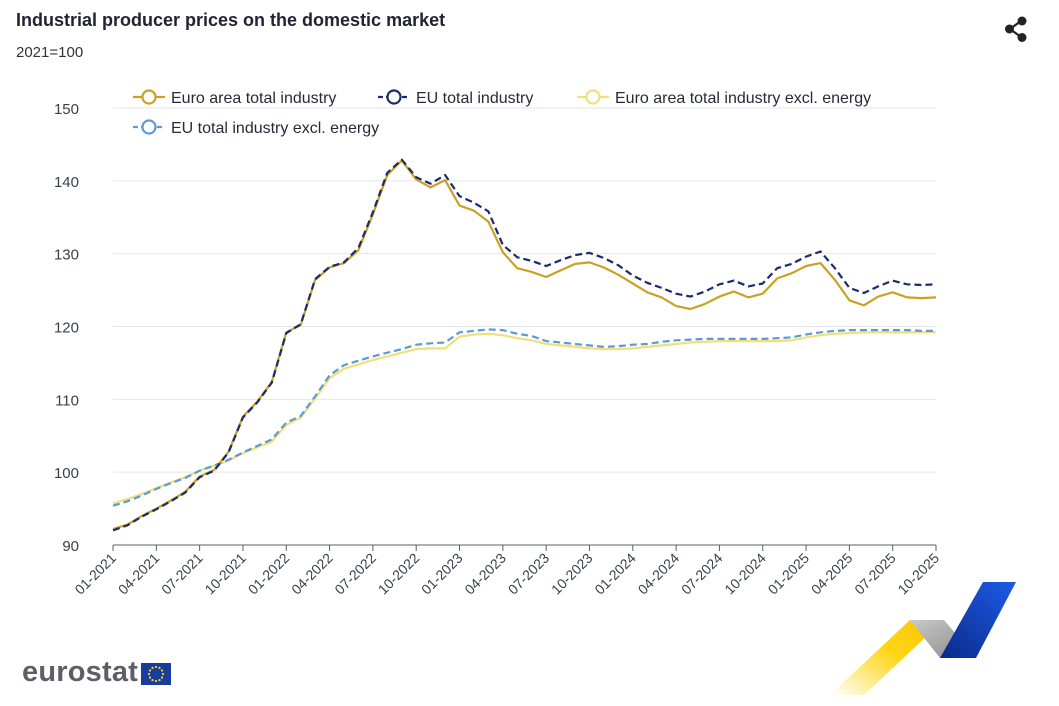 The image size is (1059, 706). I want to click on y-axis-ticks: 90 100 110 120 130 140 150, so click(66, 328).